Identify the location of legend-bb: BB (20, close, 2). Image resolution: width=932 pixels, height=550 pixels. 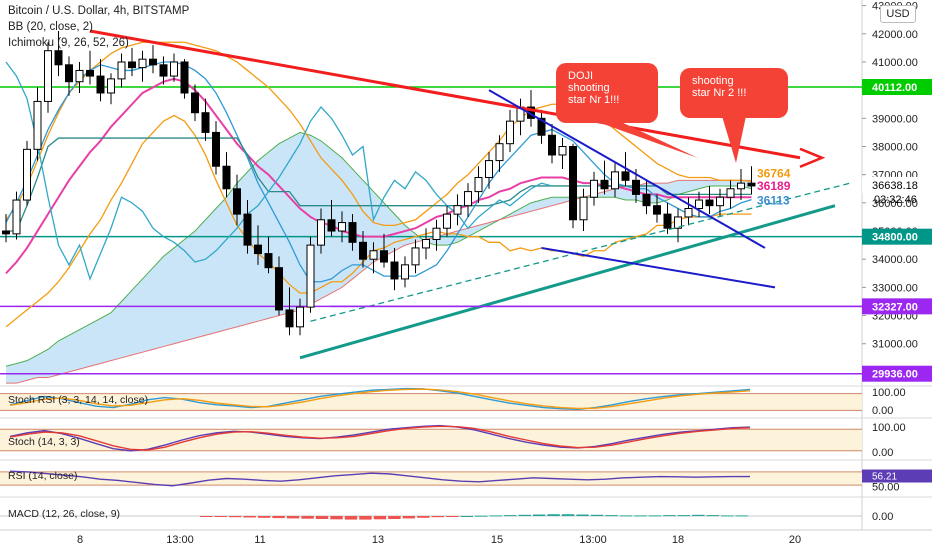
(51, 27).